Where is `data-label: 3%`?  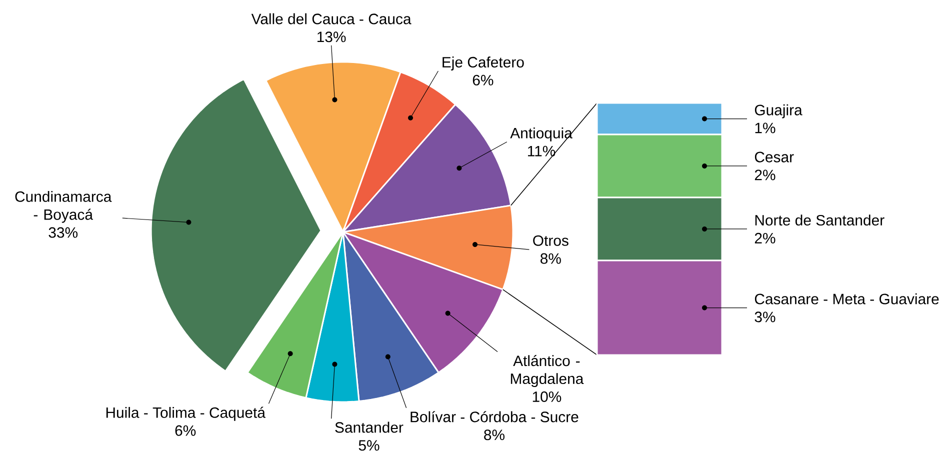 data-label: 3% is located at coordinates (765, 317).